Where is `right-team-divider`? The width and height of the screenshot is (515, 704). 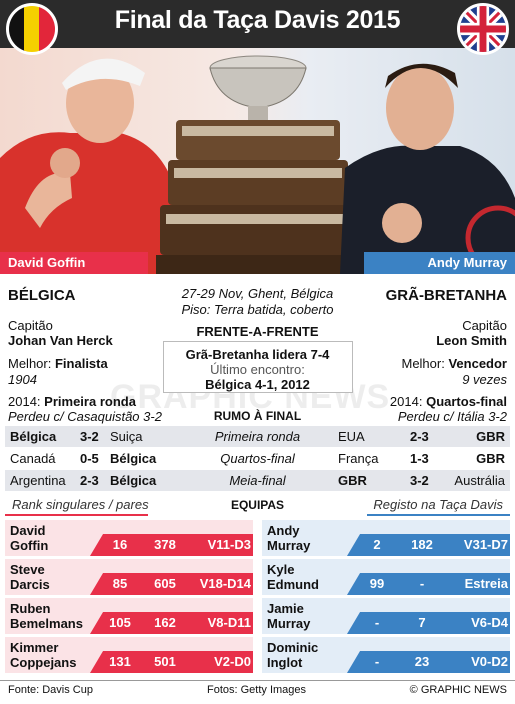
right-team-divider is located at coordinates (438, 515).